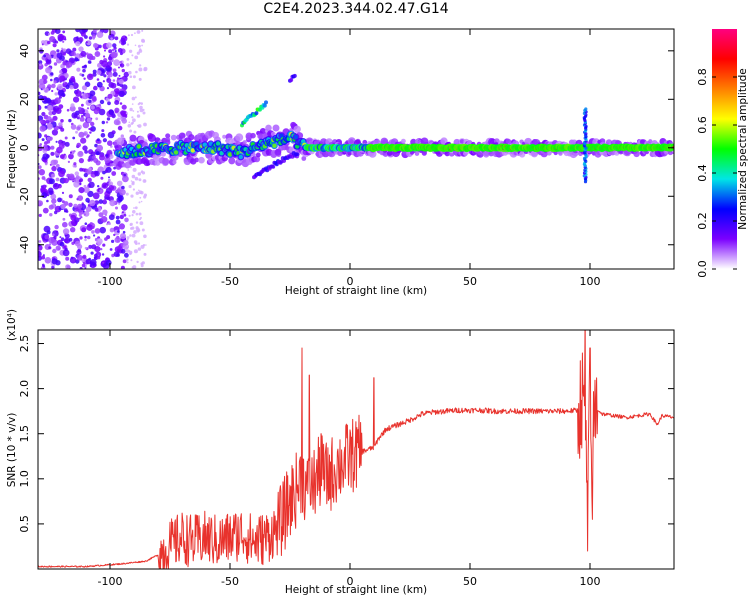  I want to click on band-core, so click(274, 145).